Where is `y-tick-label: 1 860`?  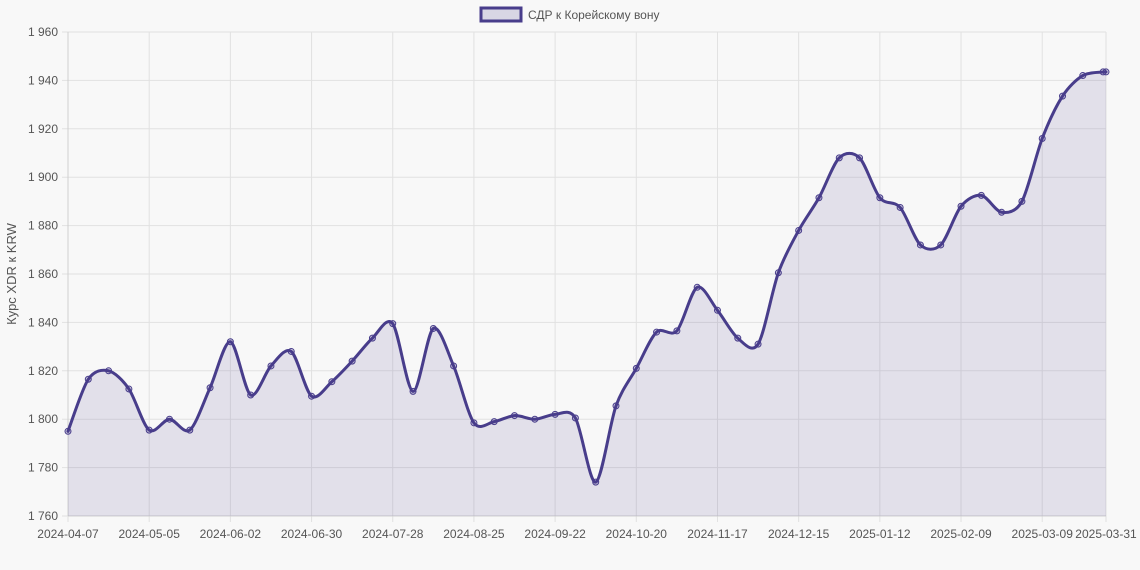
y-tick-label: 1 860 is located at coordinates (43, 274).